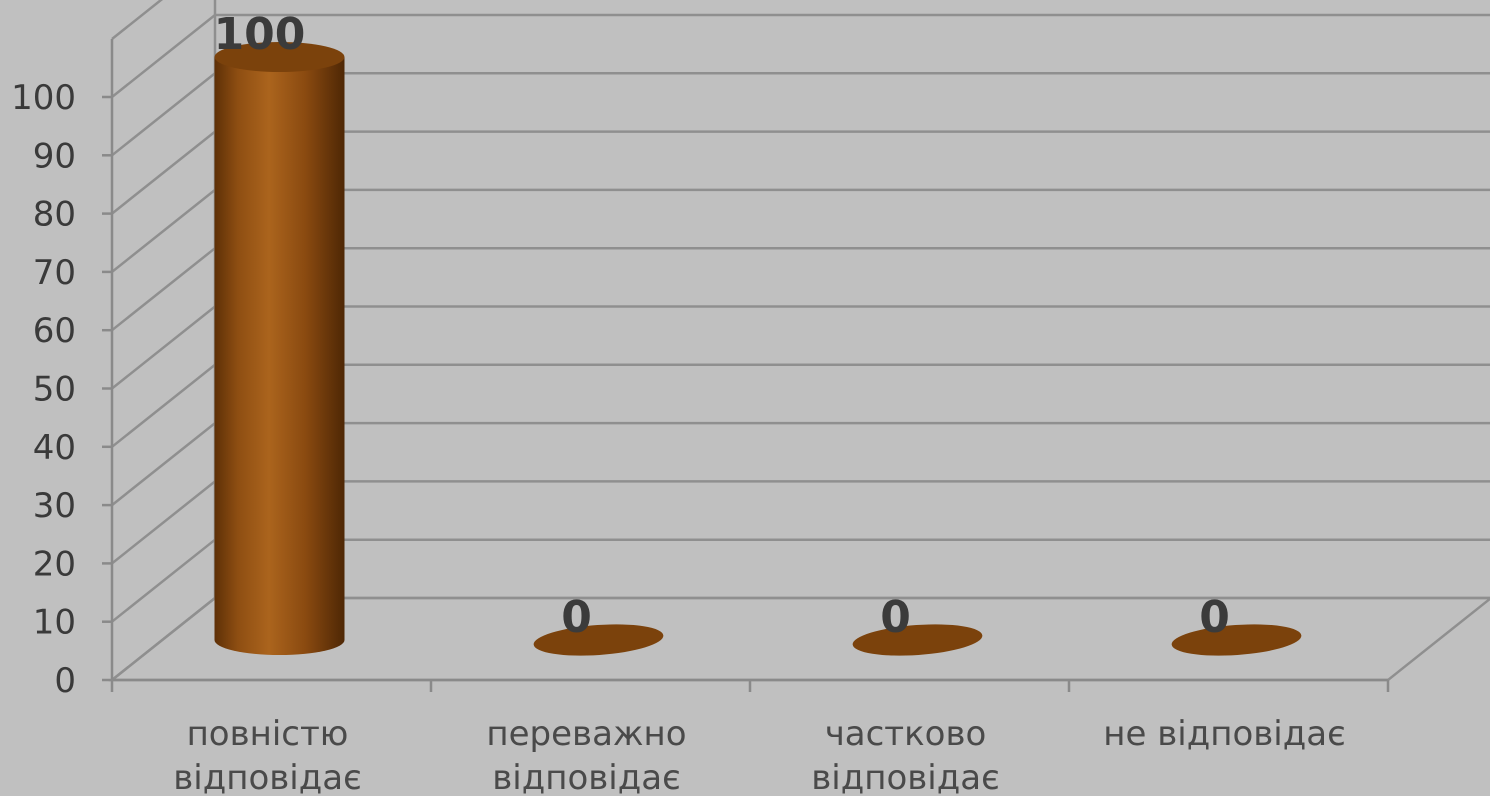  Describe the element at coordinates (65, 681) in the screenshot. I see `y-tick-label: 0` at that location.